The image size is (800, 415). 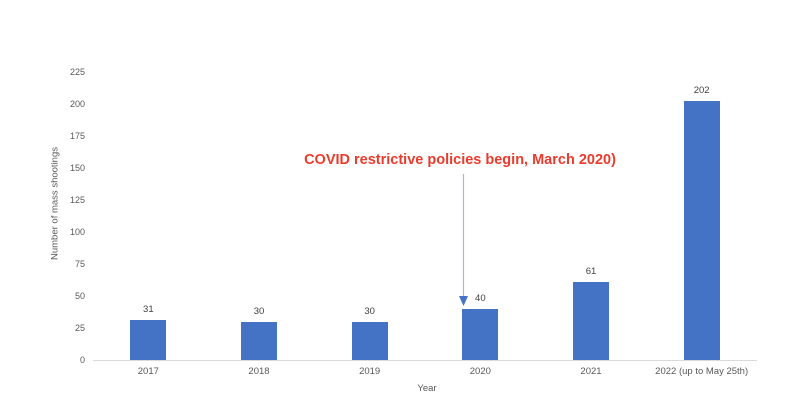 What do you see at coordinates (701, 91) in the screenshot?
I see `bar-value-label: 202` at bounding box center [701, 91].